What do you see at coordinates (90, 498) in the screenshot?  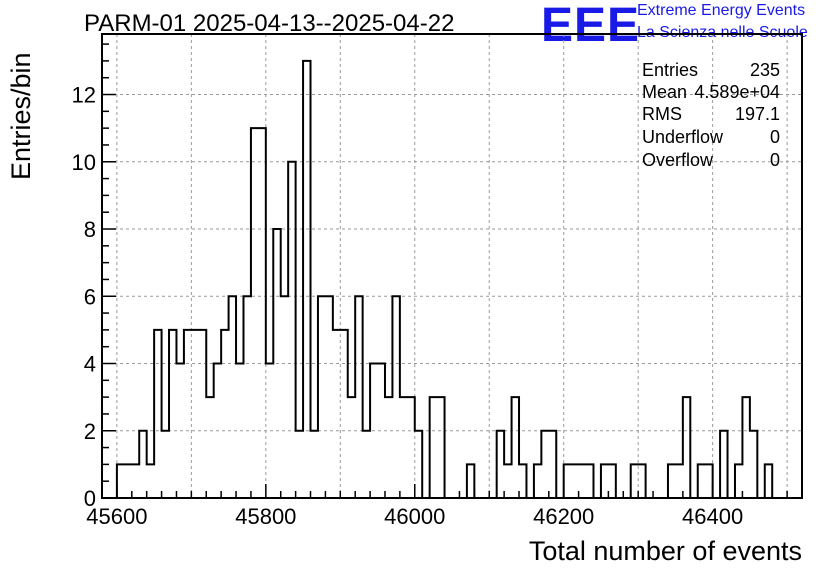 I see `y-tick-label: 0` at bounding box center [90, 498].